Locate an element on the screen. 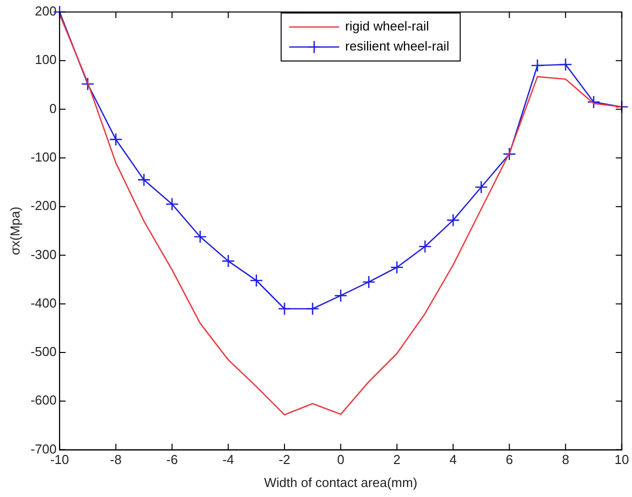 The height and width of the screenshot is (497, 632). x-tick-label: 10 is located at coordinates (622, 460).